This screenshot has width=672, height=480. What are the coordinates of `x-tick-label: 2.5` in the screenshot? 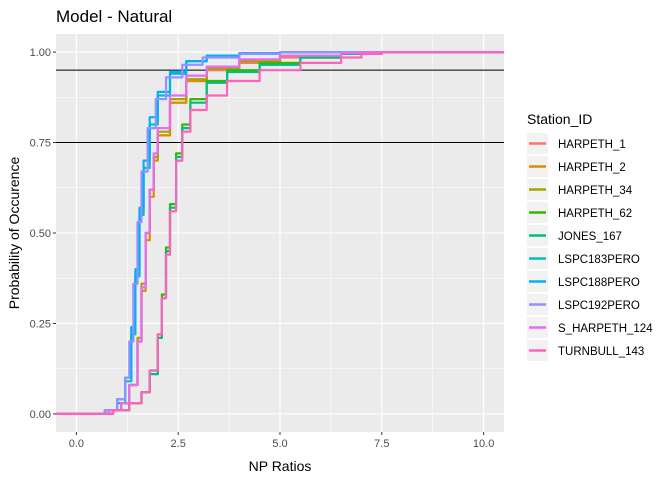 It's located at (178, 444).